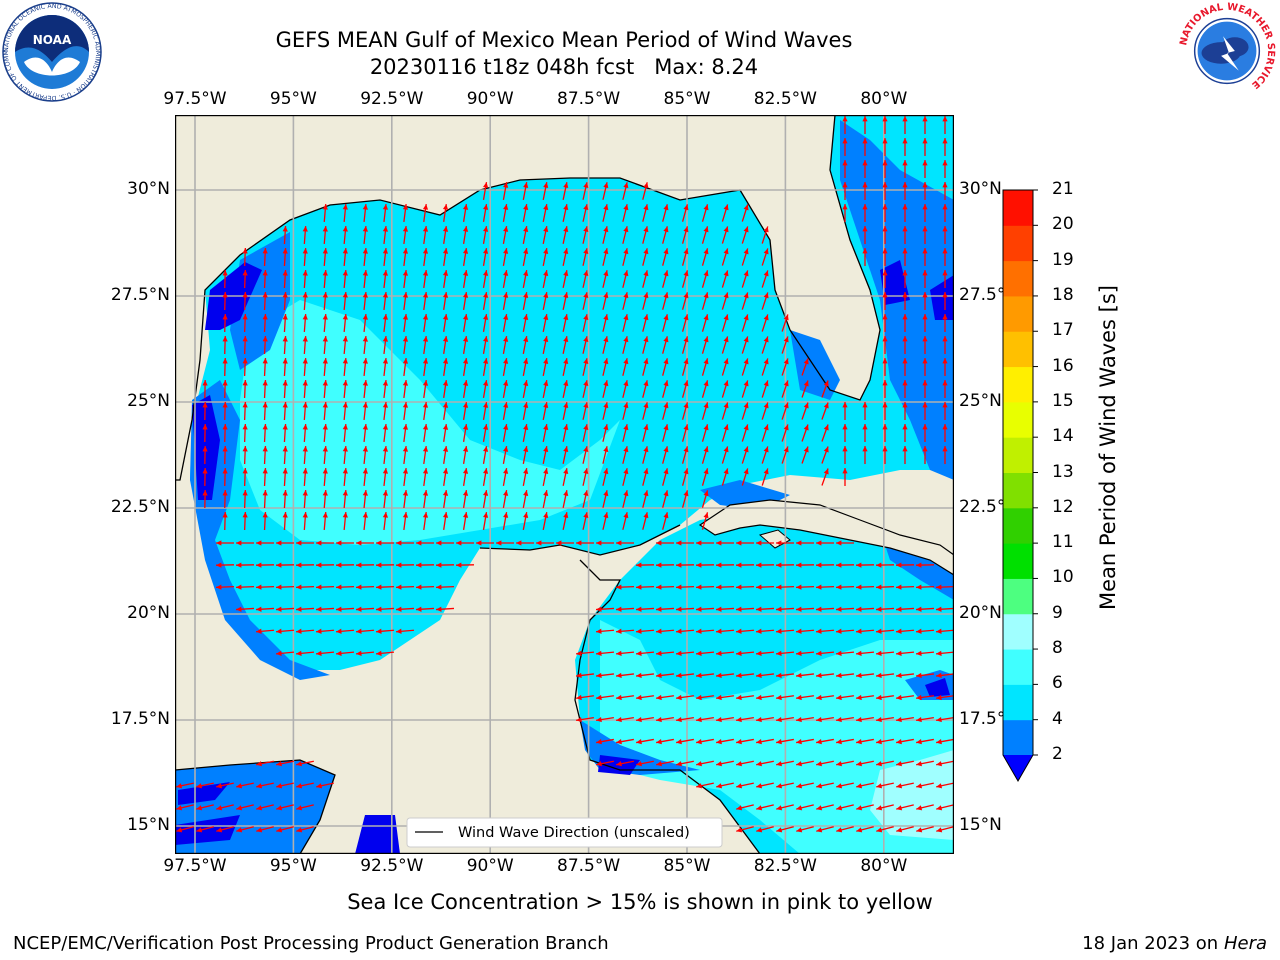  Describe the element at coordinates (1063, 400) in the screenshot. I see `colorbar-tick-label: 15` at that location.